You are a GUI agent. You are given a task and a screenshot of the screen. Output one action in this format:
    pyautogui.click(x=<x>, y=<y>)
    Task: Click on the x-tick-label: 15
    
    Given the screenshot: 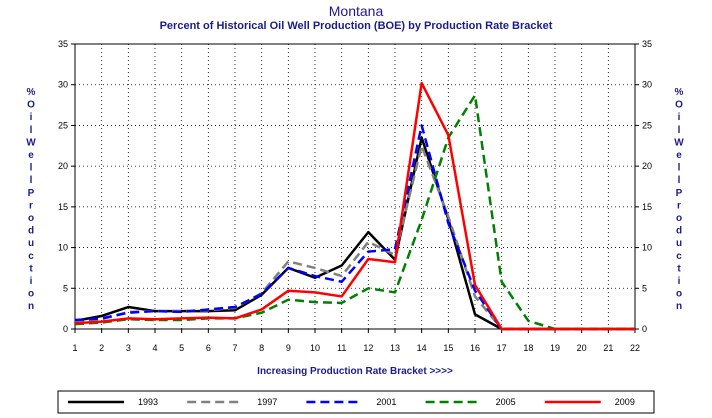 What is the action you would take?
    pyautogui.click(x=448, y=348)
    